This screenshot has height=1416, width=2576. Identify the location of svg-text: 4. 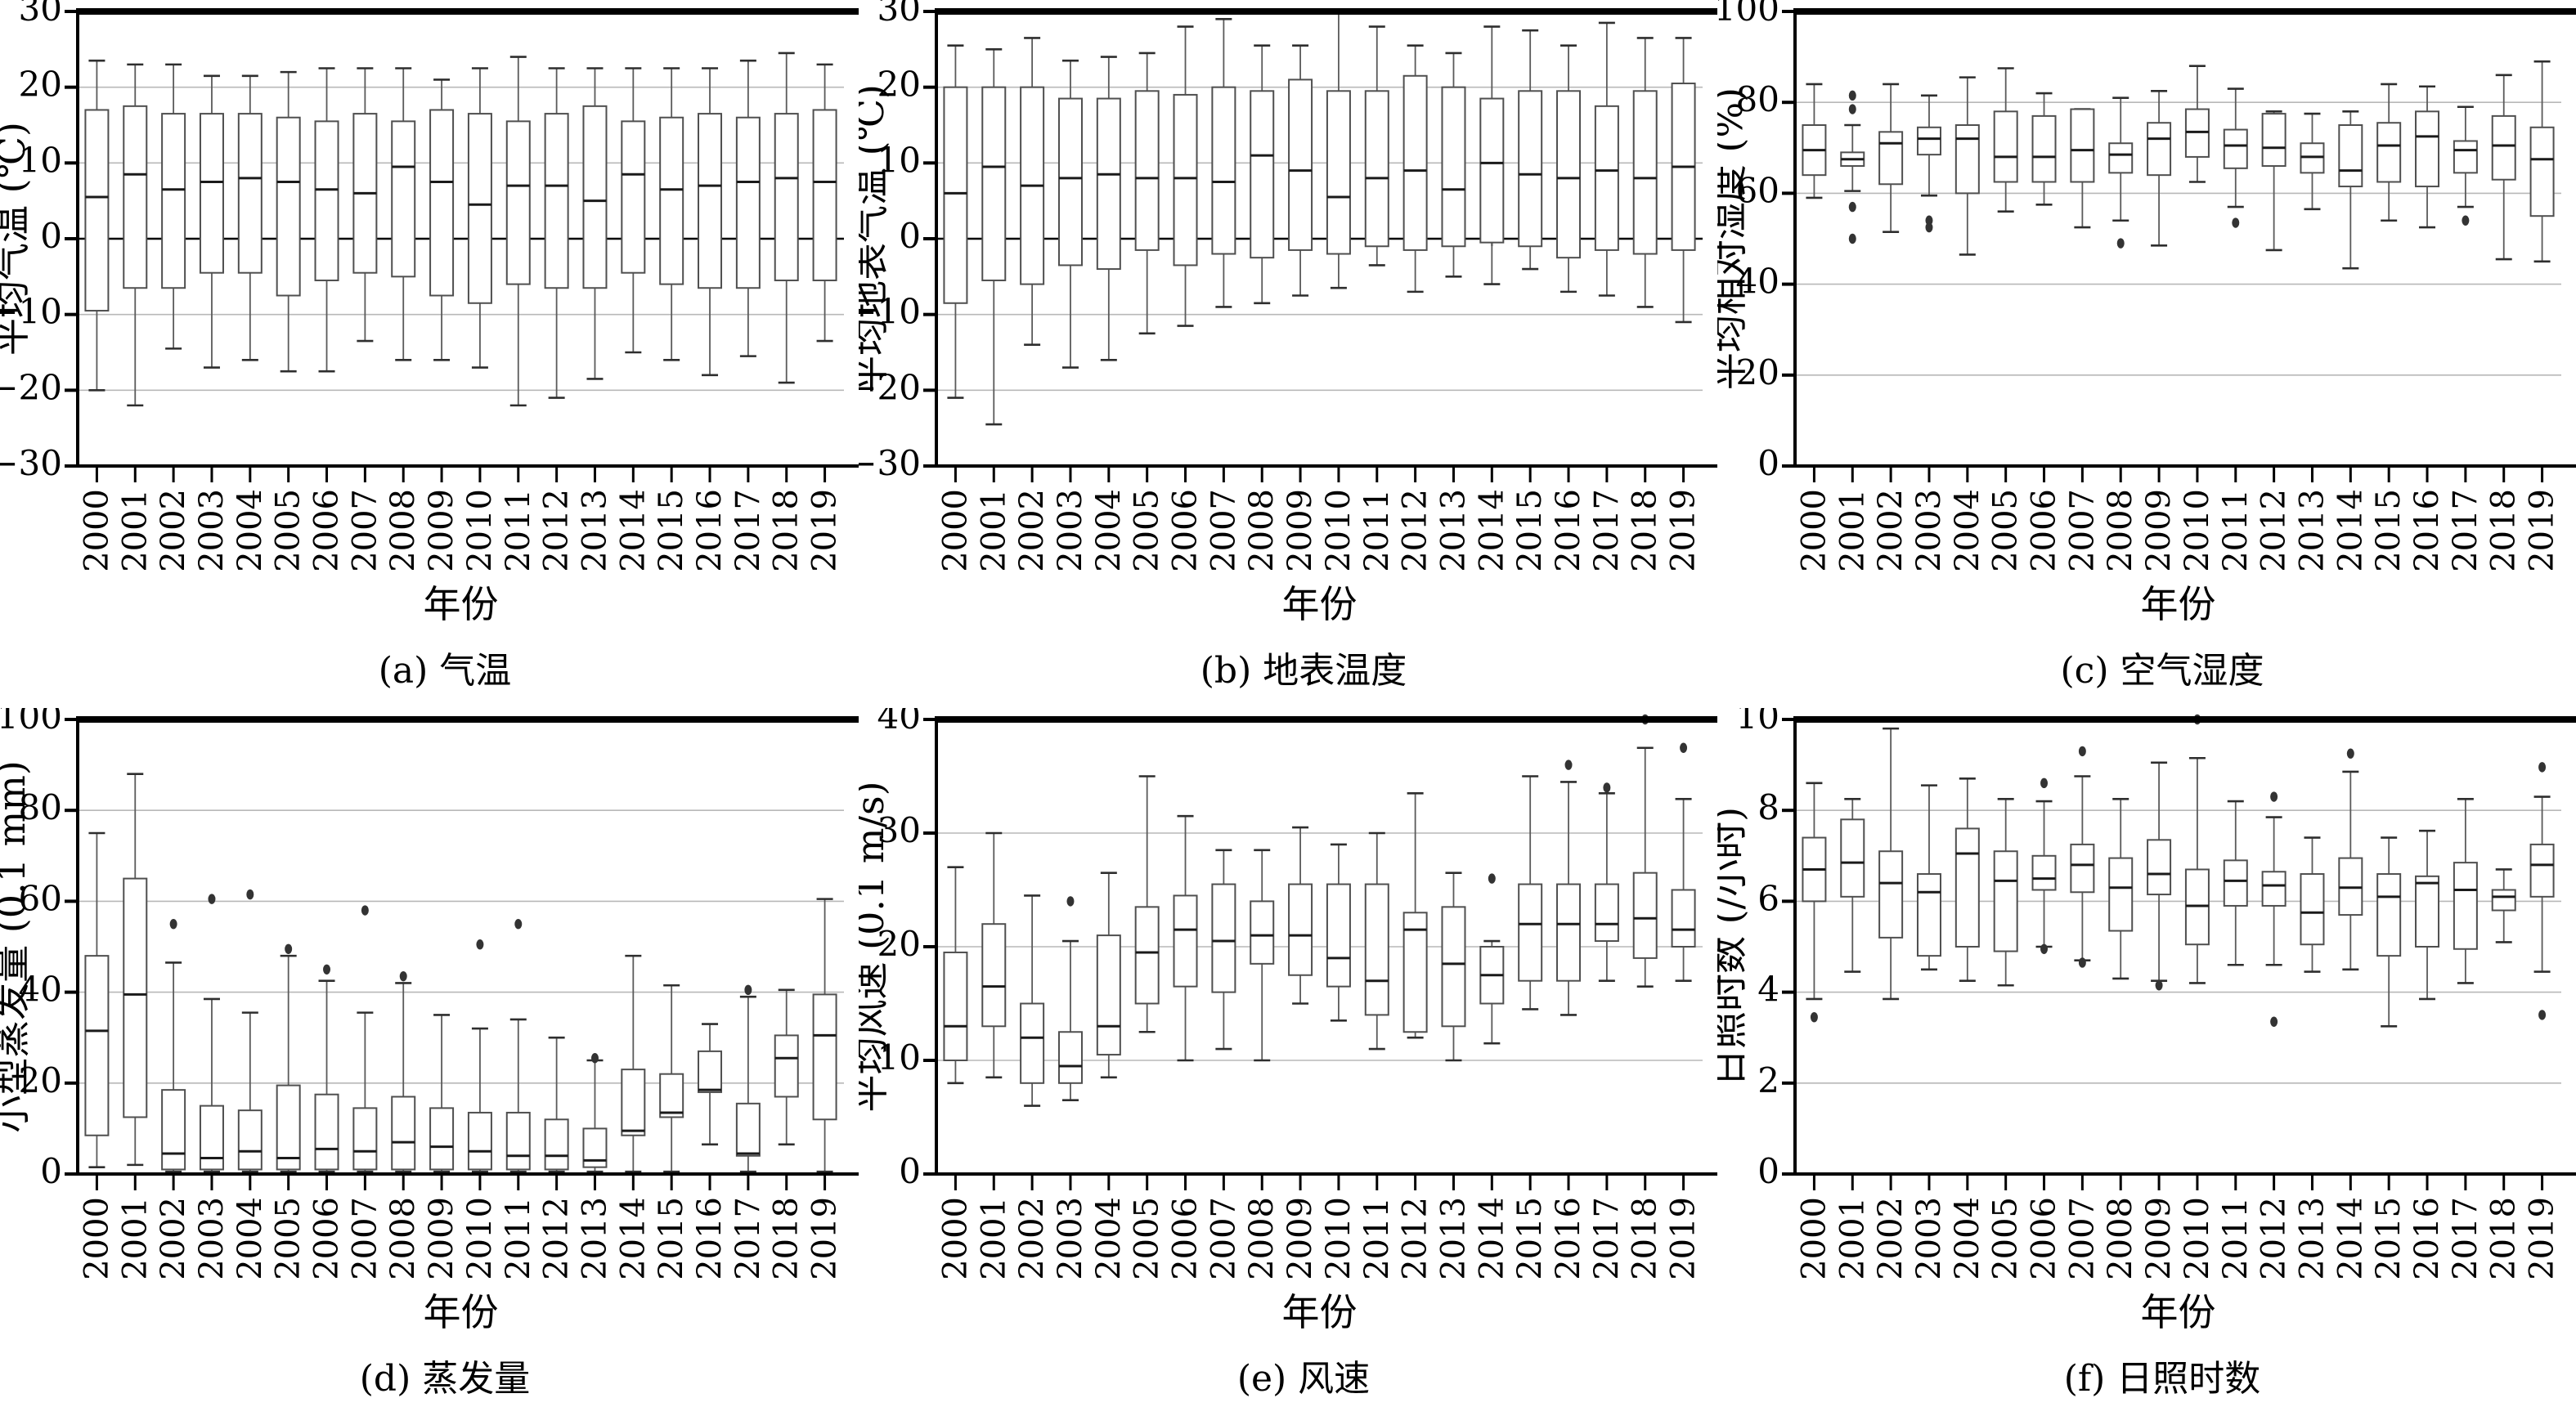
(1768, 990).